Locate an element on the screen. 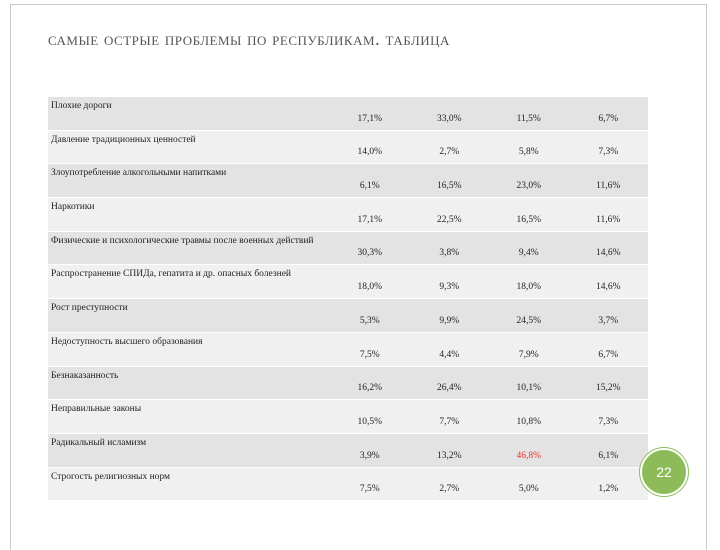  value-cell: 14,0% is located at coordinates (370, 147).